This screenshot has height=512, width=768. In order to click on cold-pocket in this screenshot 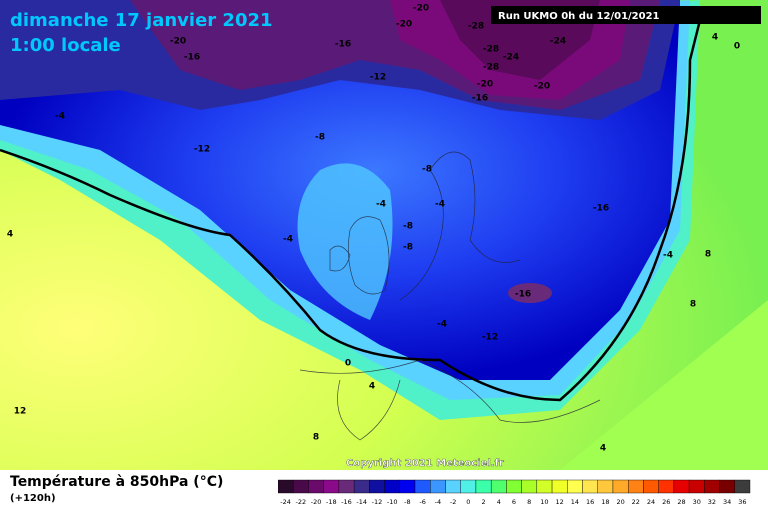, I will do `click(530, 293)`.